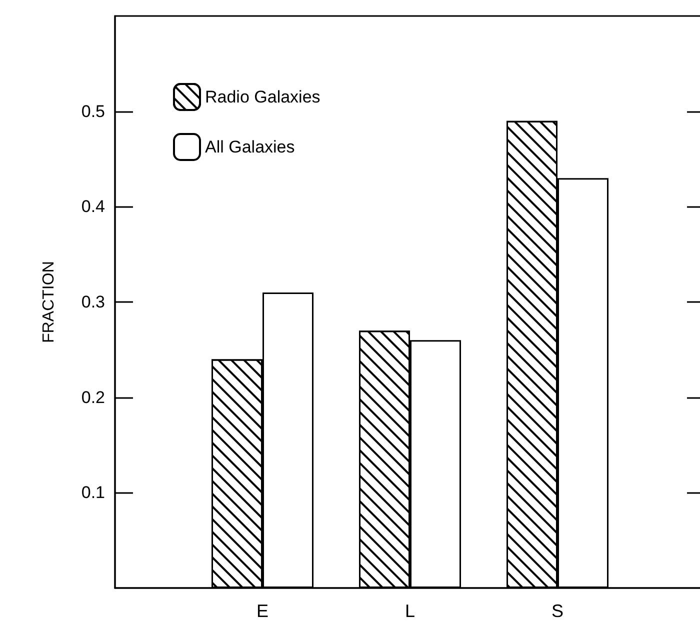 The width and height of the screenshot is (700, 634). I want to click on legend-label: Radio Galaxies, so click(262, 97).